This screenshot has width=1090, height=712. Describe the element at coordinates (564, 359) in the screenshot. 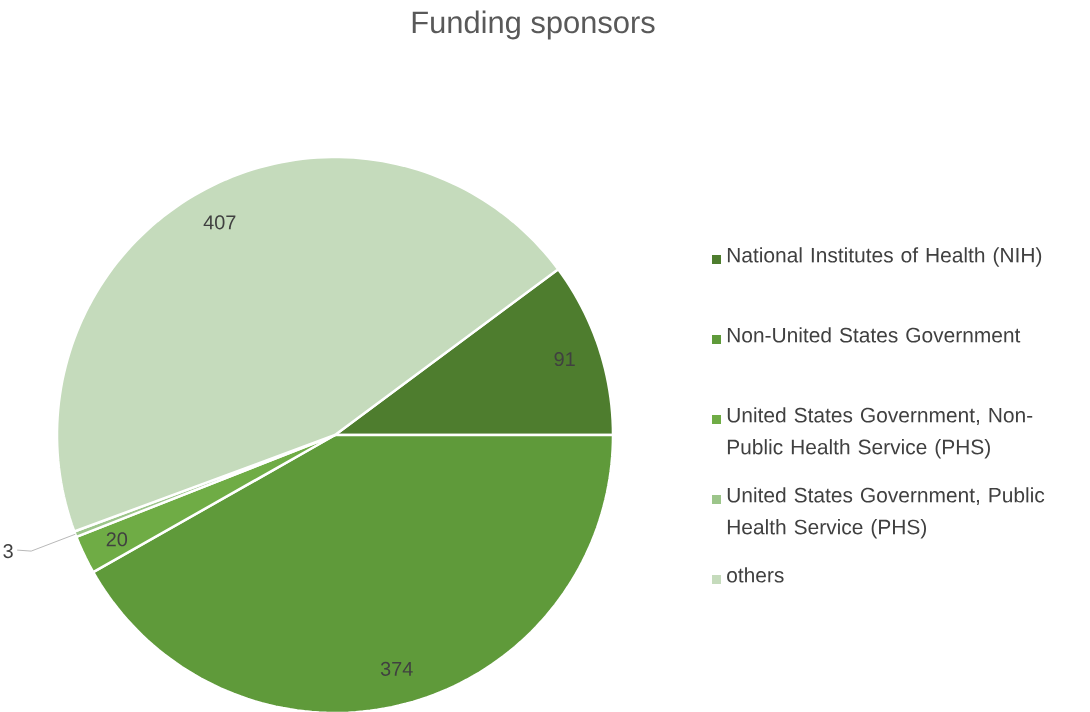

I see `data-label: 91` at that location.